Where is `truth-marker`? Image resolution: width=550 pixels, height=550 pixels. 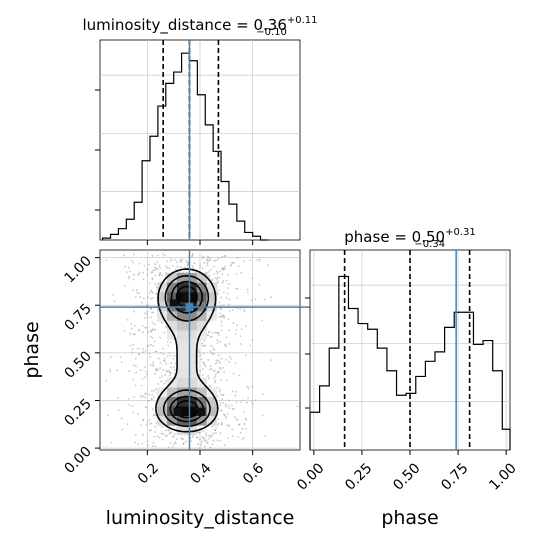 truth-marker is located at coordinates (189, 307).